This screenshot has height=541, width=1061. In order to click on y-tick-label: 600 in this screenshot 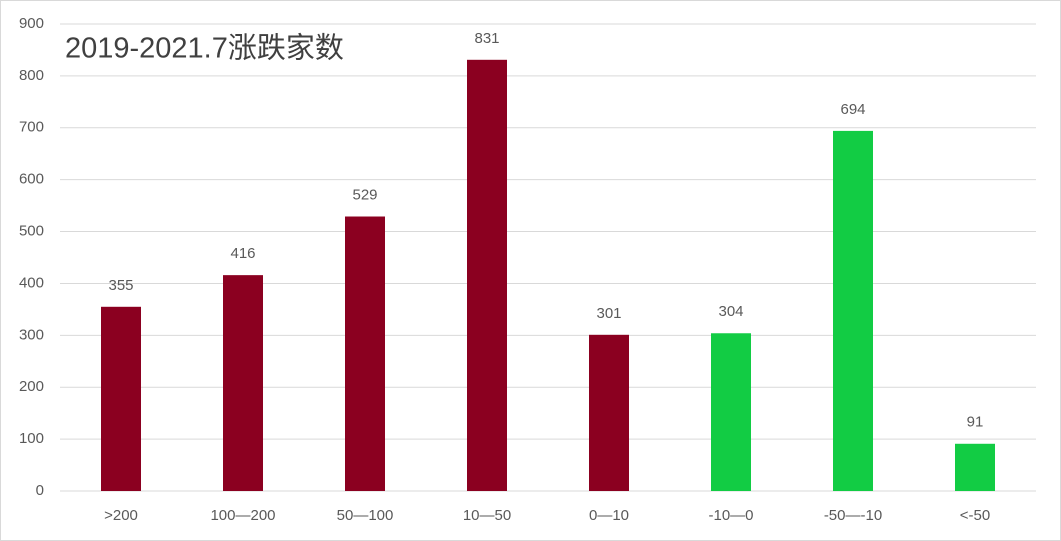, I will do `click(31, 179)`.